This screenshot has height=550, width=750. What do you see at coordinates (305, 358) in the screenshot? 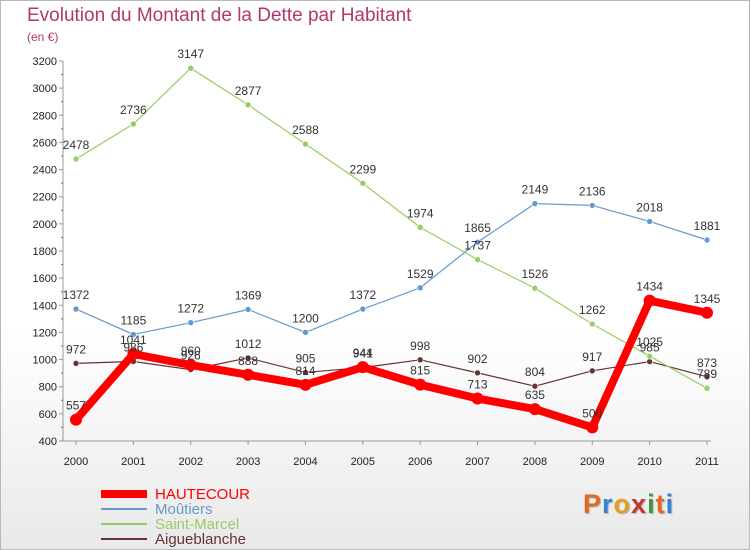
I see `data-label: 905` at bounding box center [305, 358].